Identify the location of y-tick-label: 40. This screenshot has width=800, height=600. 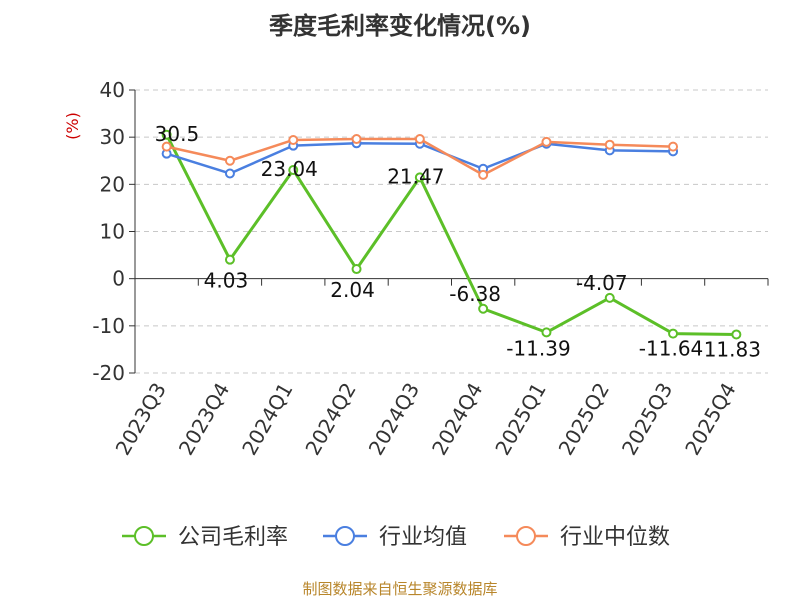
(112, 90).